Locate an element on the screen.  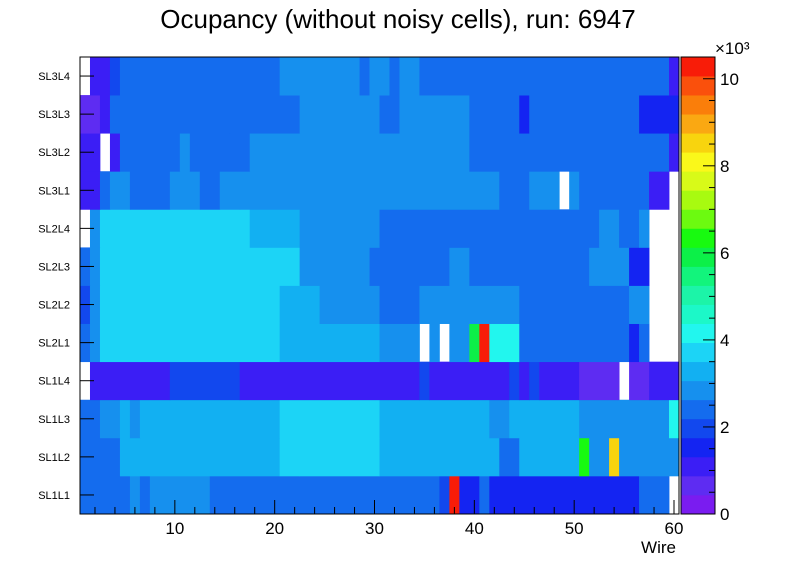
colorbar-tick-label: 6 is located at coordinates (724, 253).